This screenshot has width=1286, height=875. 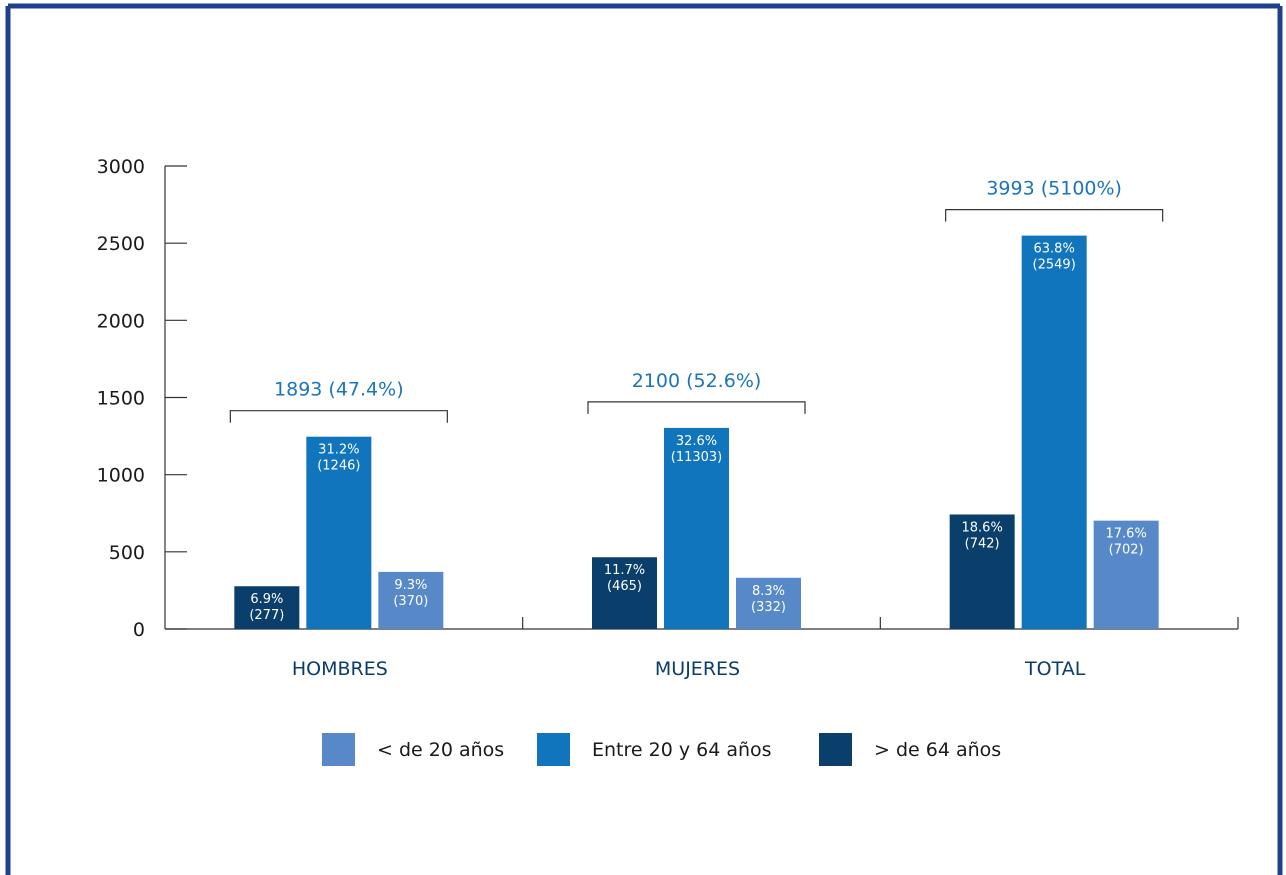 What do you see at coordinates (1126, 534) in the screenshot?
I see `bar-percent-label: 17.6%` at bounding box center [1126, 534].